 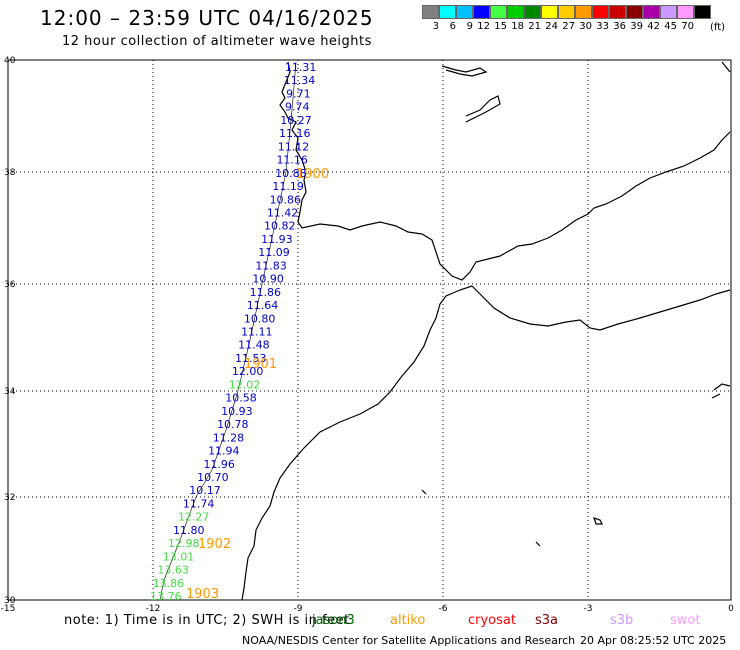 What do you see at coordinates (263, 305) in the screenshot?
I see `wave-height-value: 11.64` at bounding box center [263, 305].